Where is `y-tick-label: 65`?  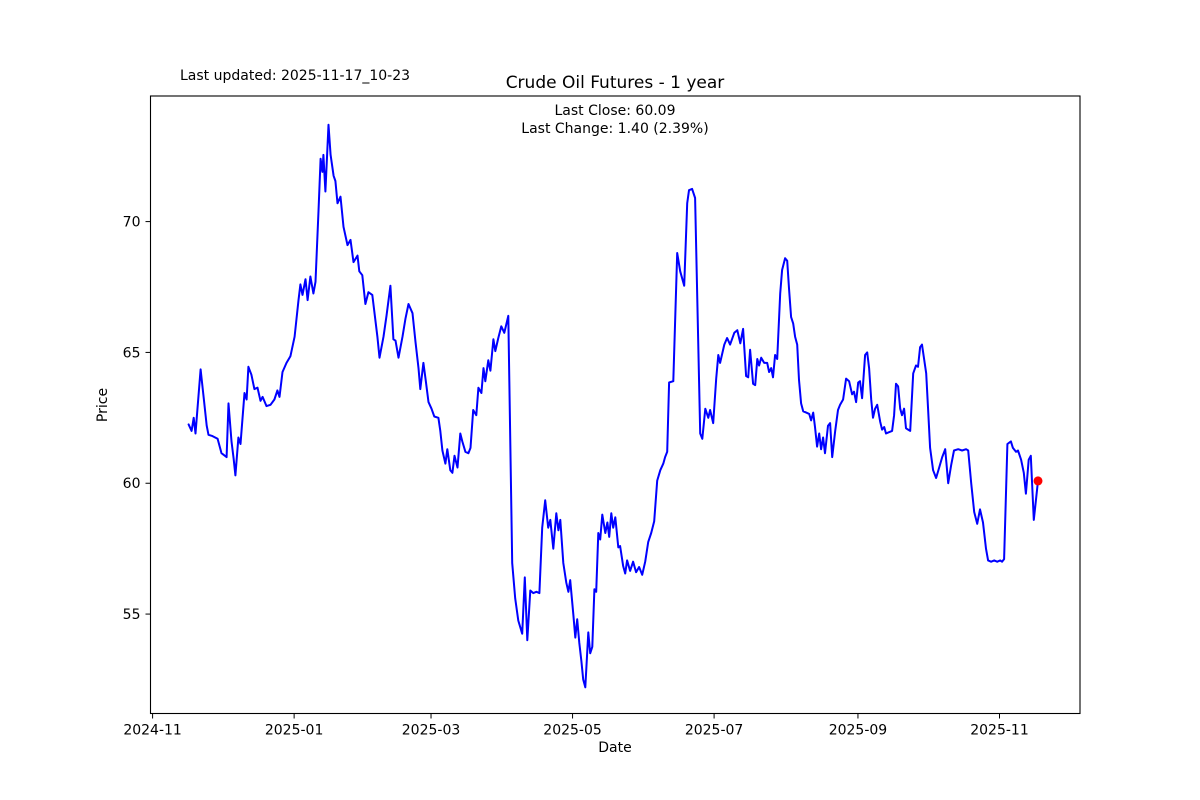
y-tick-label: 65 is located at coordinates (132, 353).